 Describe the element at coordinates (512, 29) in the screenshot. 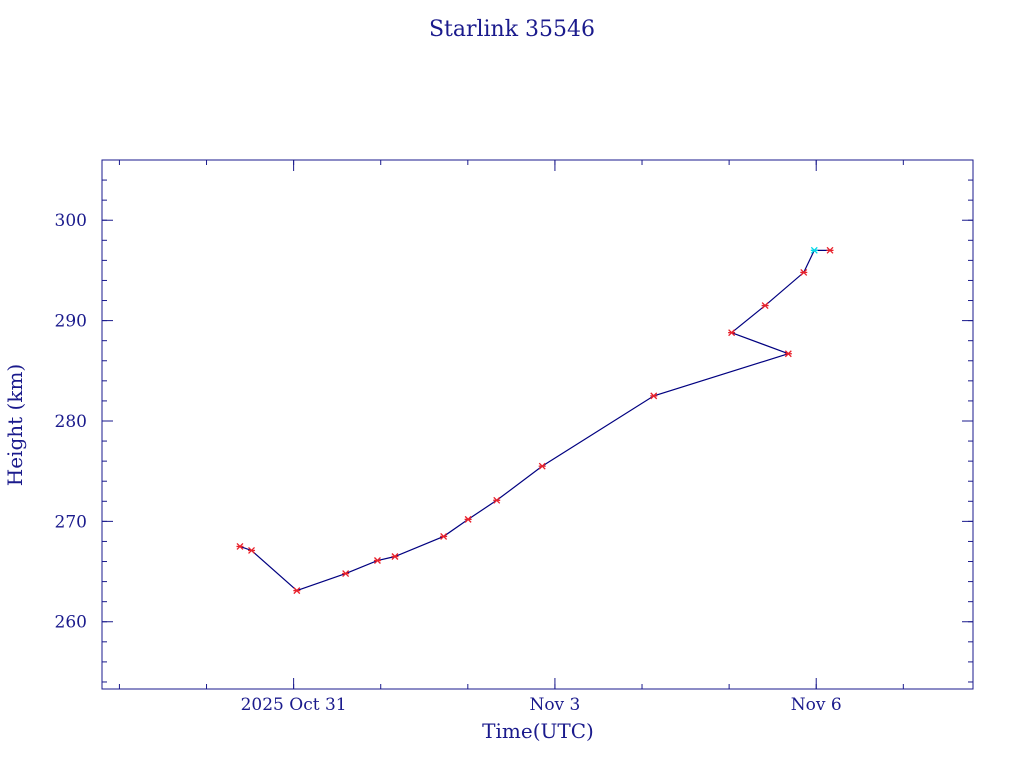

I see `chart-title: Starlink 35546` at that location.